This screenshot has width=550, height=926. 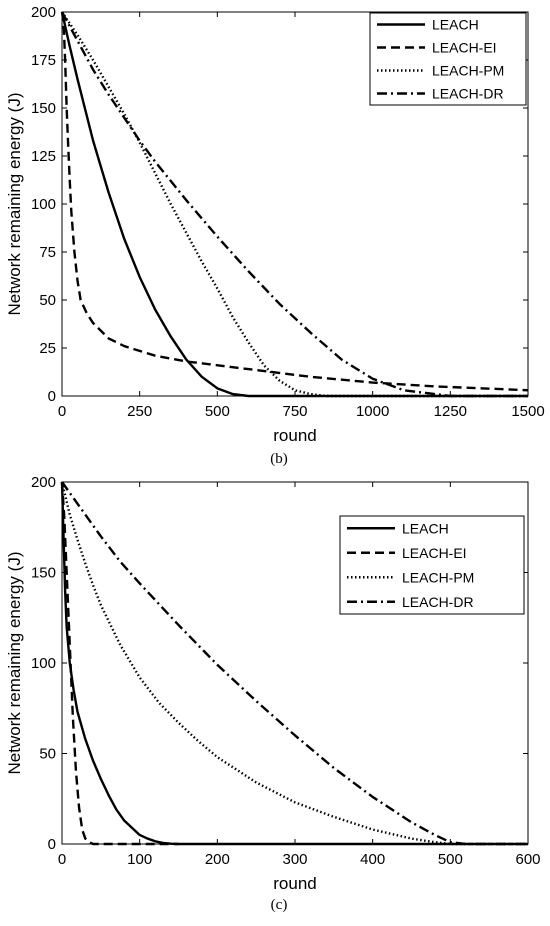 What do you see at coordinates (139, 411) in the screenshot?
I see `x-tick-label: 250` at bounding box center [139, 411].